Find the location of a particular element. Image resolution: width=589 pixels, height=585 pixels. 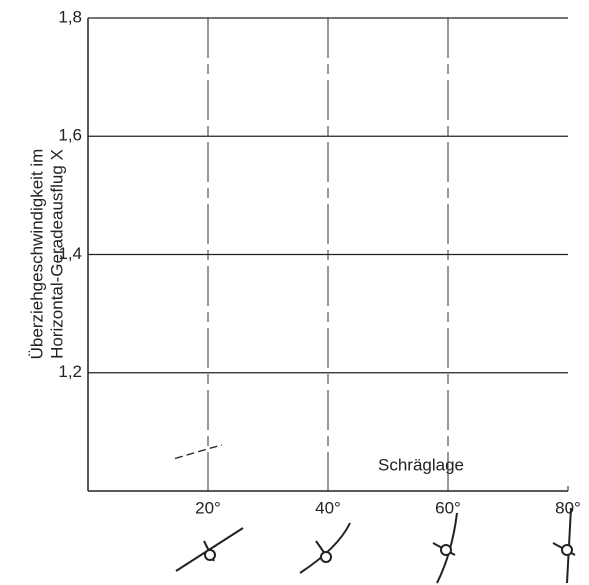

x-tick-label: 20° is located at coordinates (208, 507).